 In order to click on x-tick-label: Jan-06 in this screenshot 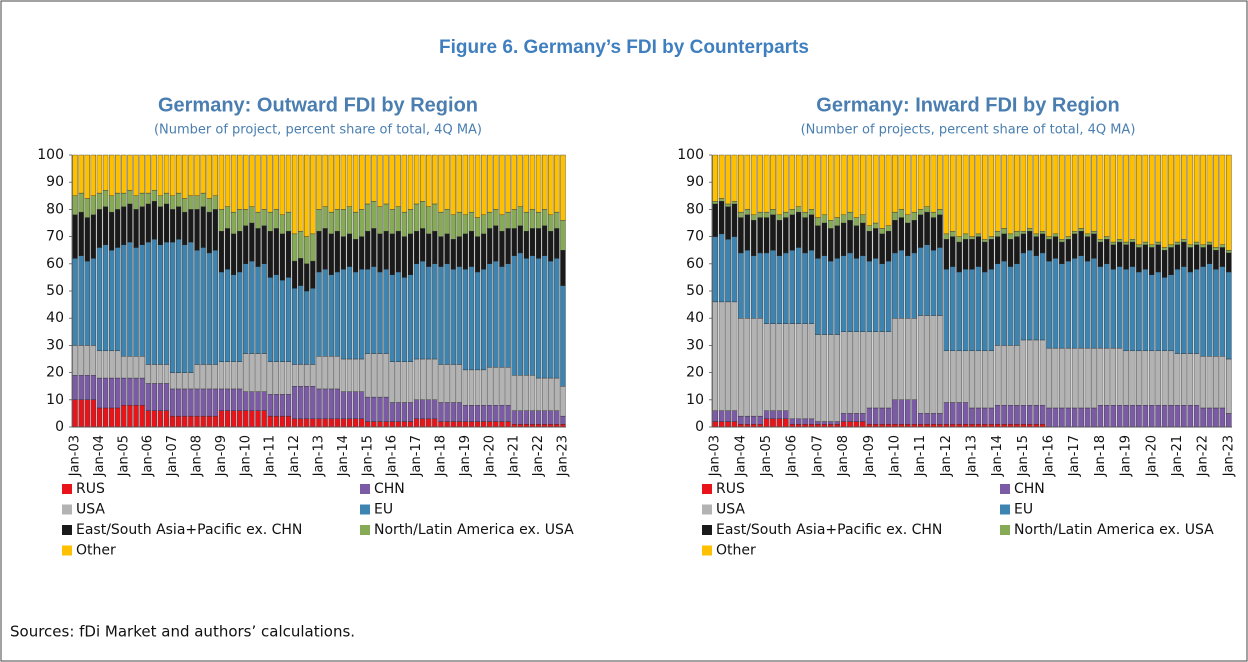, I will do `click(148, 456)`.